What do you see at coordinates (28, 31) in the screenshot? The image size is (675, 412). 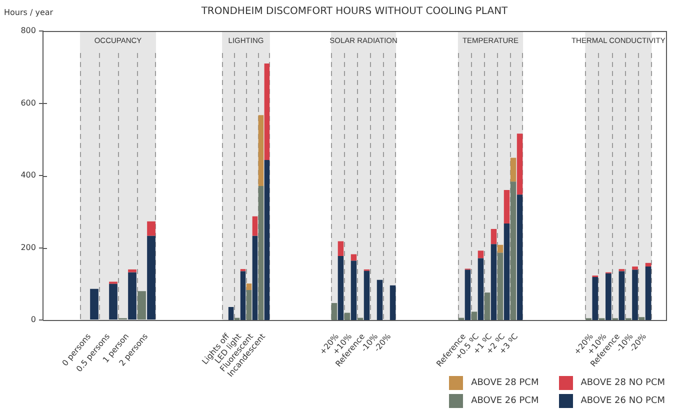 I see `y-tick-label: 800` at bounding box center [28, 31].